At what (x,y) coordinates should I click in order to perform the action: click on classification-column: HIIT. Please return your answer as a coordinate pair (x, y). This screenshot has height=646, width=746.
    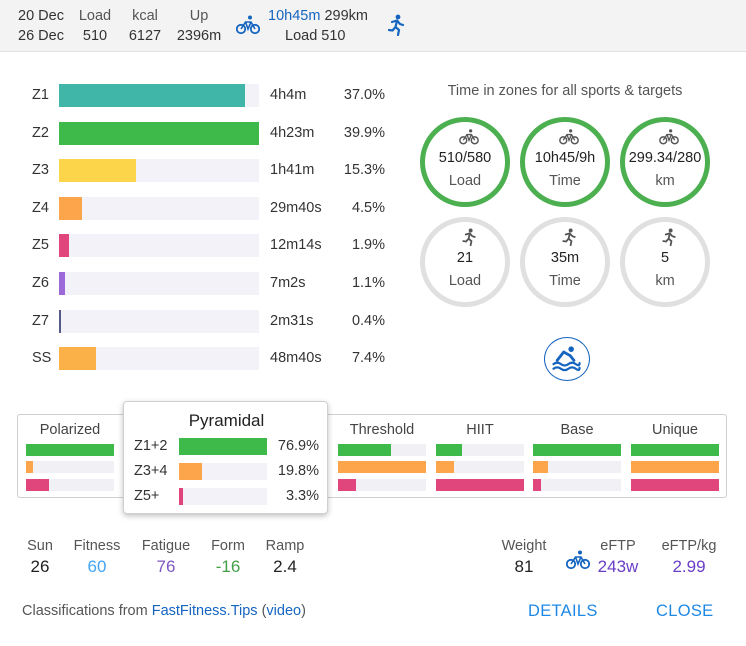
    Looking at the image, I should click on (480, 457).